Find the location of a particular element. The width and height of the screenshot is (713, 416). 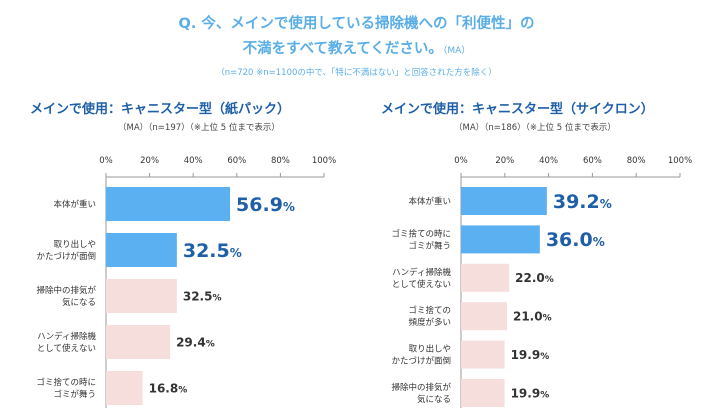

chart-right-title: メインで使用：キャニスター型（サイクロン） is located at coordinates (517, 109).